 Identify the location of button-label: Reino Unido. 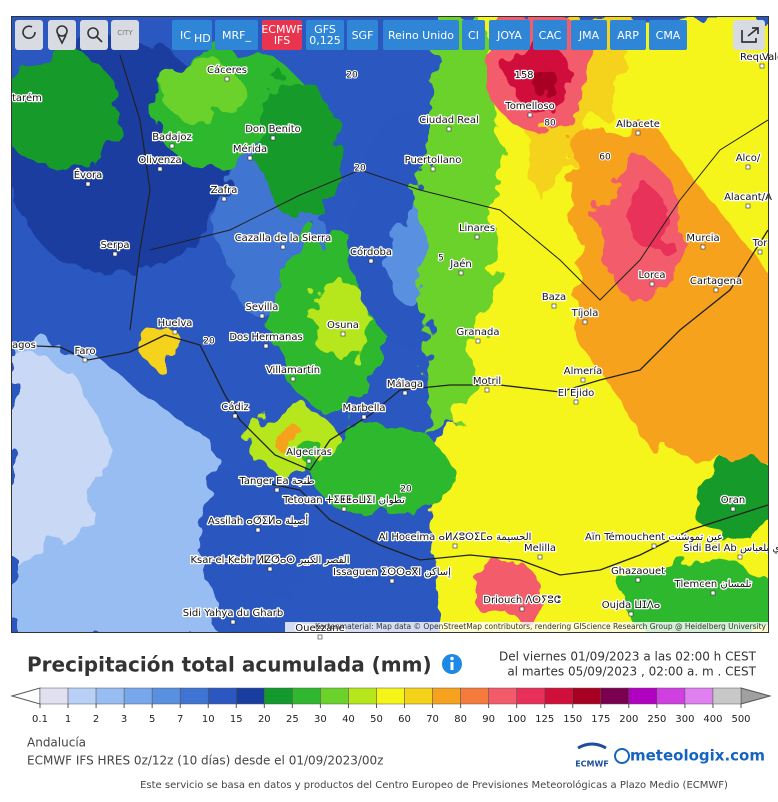
(421, 35).